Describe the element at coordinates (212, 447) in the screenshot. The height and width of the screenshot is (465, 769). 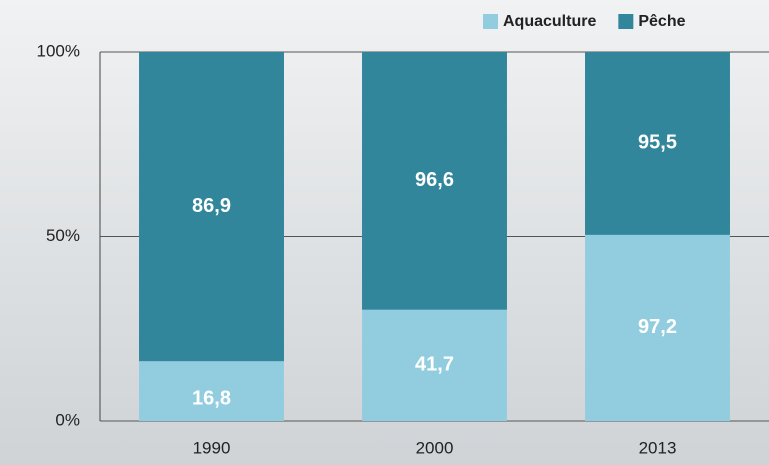
I see `x-tick-label: 1990` at that location.